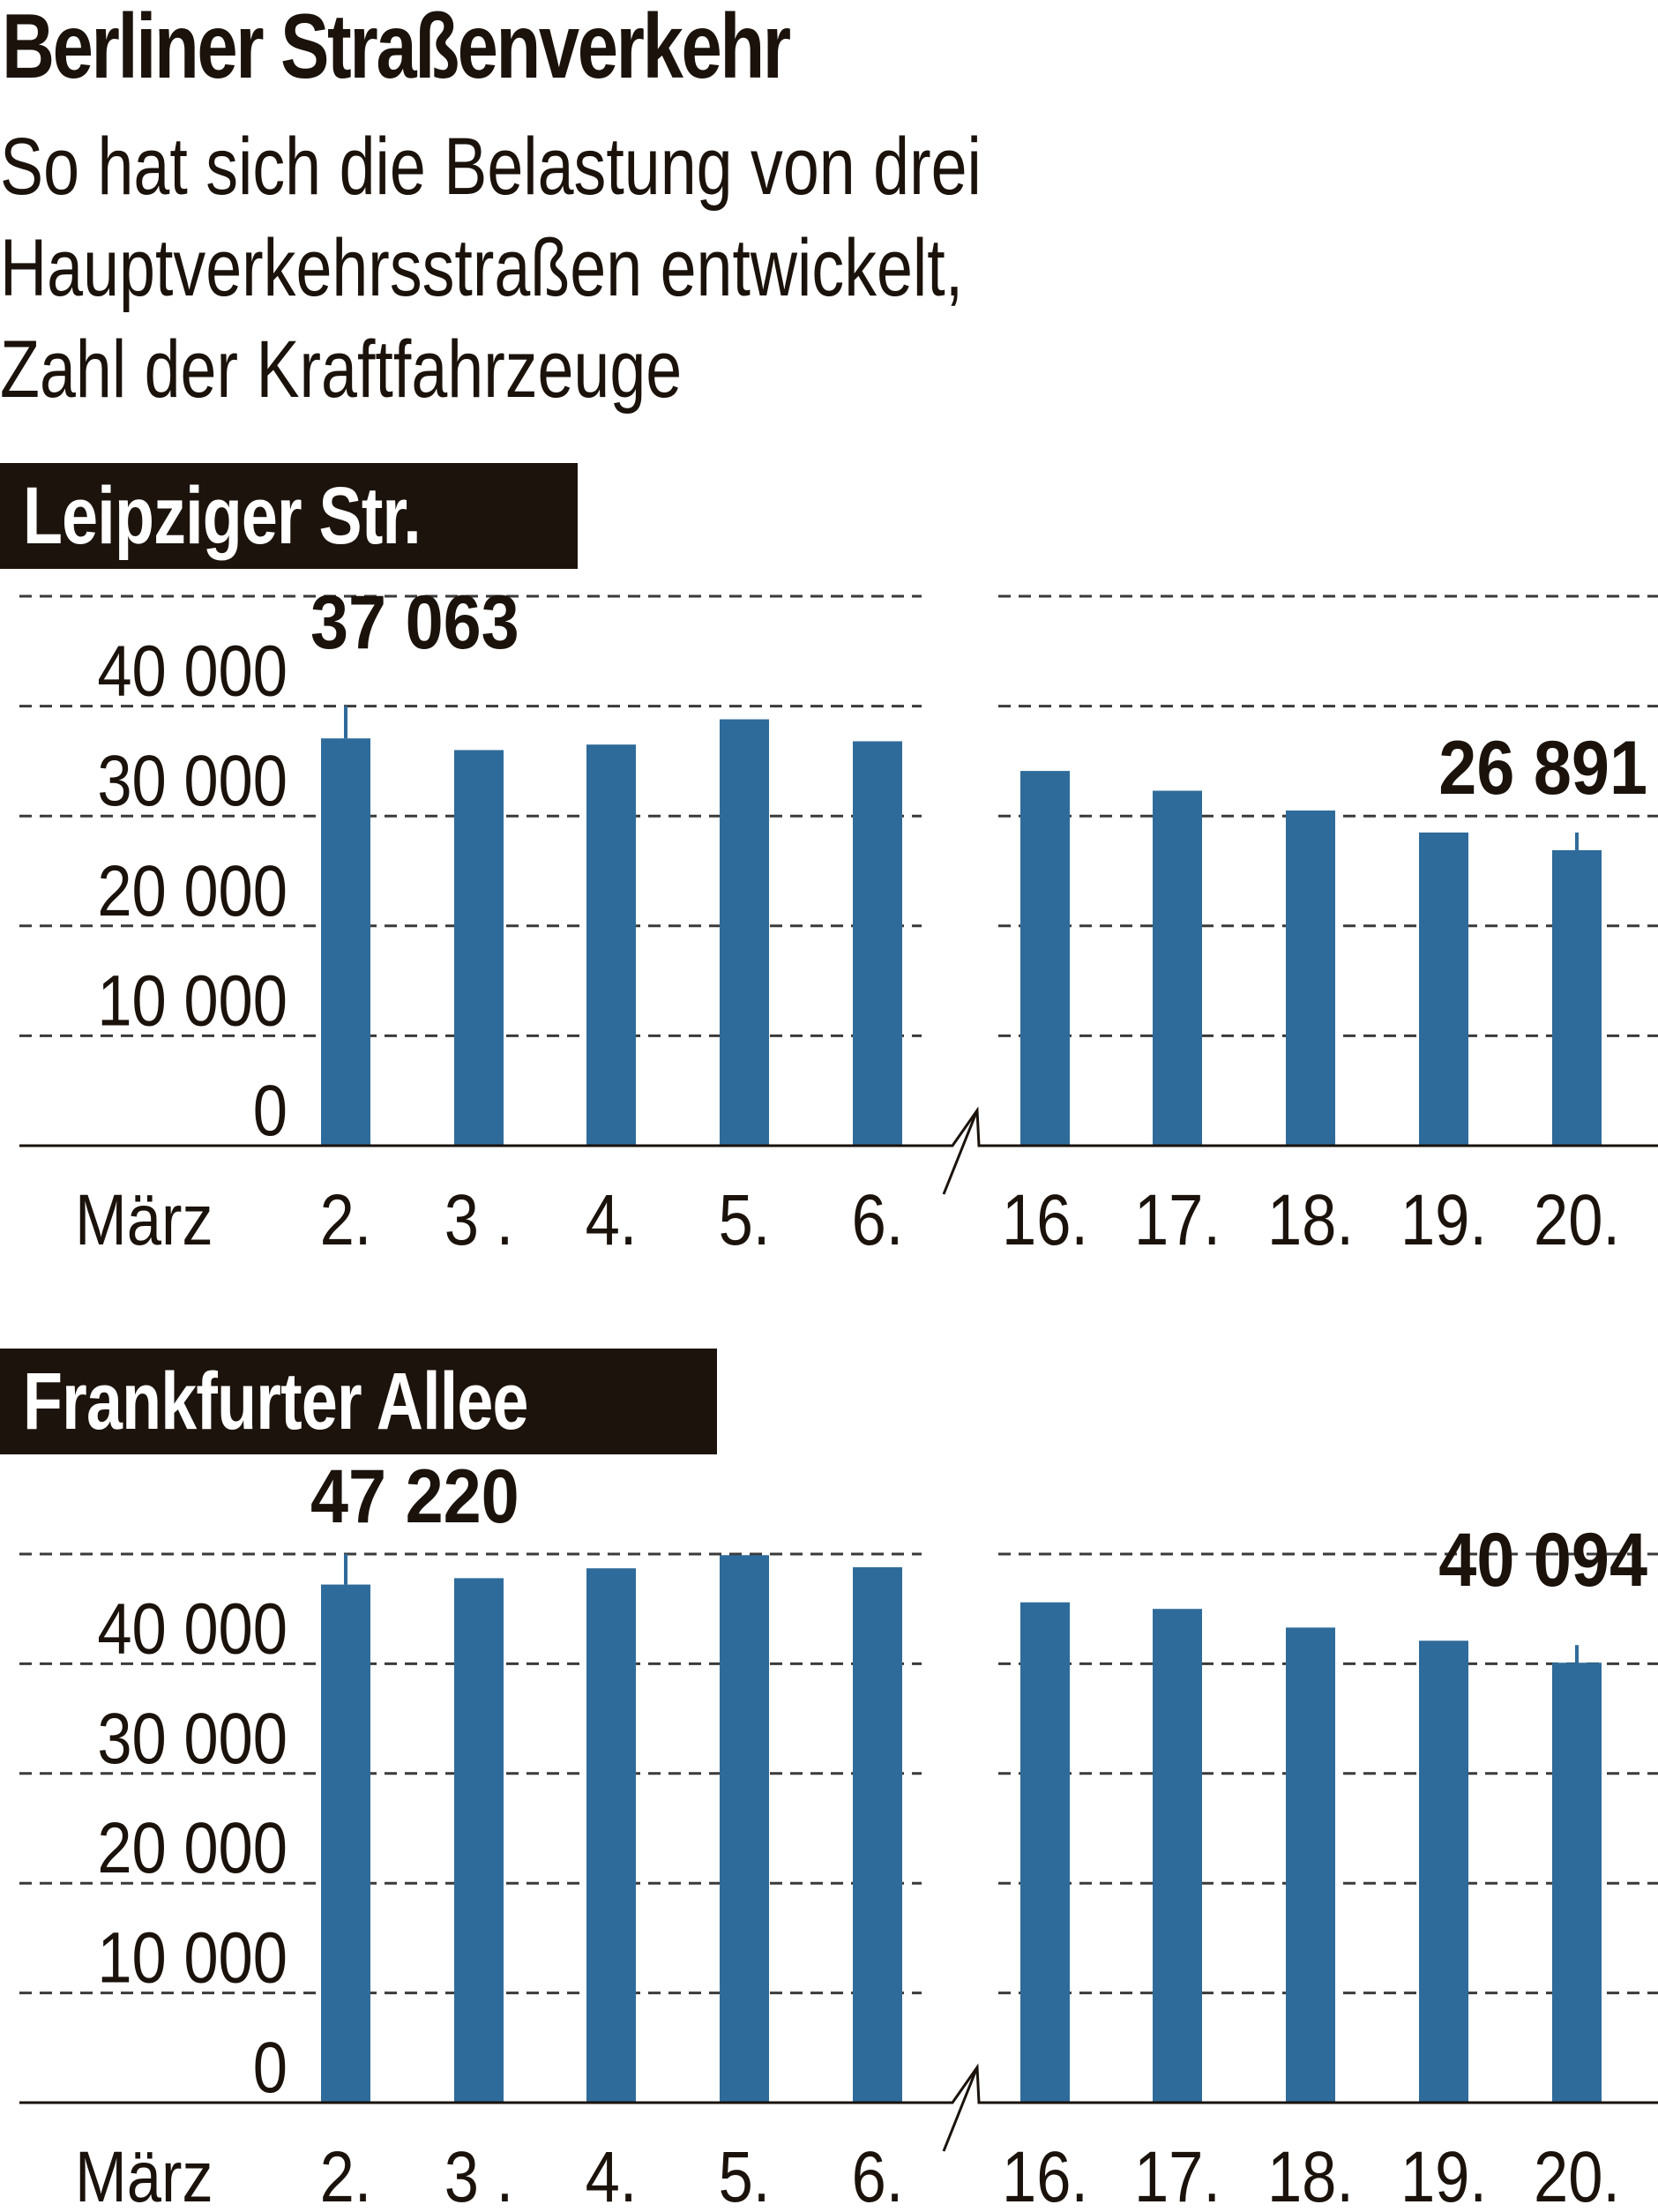 This screenshot has width=1658, height=2212. I want to click on street-label-leipziger: Leipziger Str., so click(289, 516).